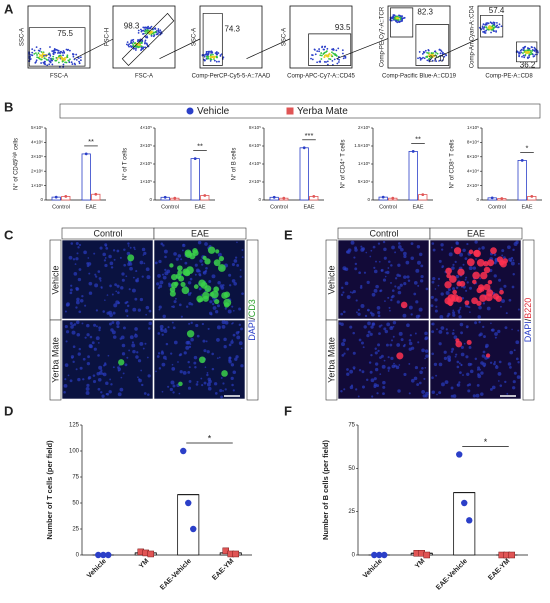 The height and width of the screenshot is (603, 550). Describe the element at coordinates (16, 164) in the screenshot. I see `y-axis-label: N° of CD45ʰⁱᵍʰ cells` at that location.